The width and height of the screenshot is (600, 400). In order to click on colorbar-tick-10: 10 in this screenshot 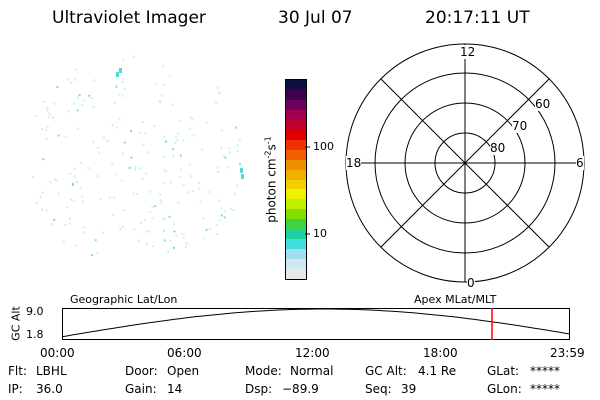, I will do `click(320, 233)`.